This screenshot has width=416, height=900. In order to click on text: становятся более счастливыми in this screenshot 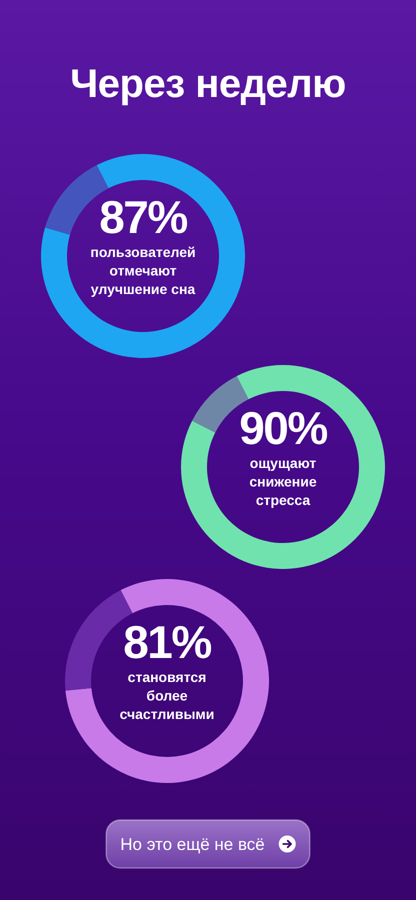, I will do `click(167, 695)`.